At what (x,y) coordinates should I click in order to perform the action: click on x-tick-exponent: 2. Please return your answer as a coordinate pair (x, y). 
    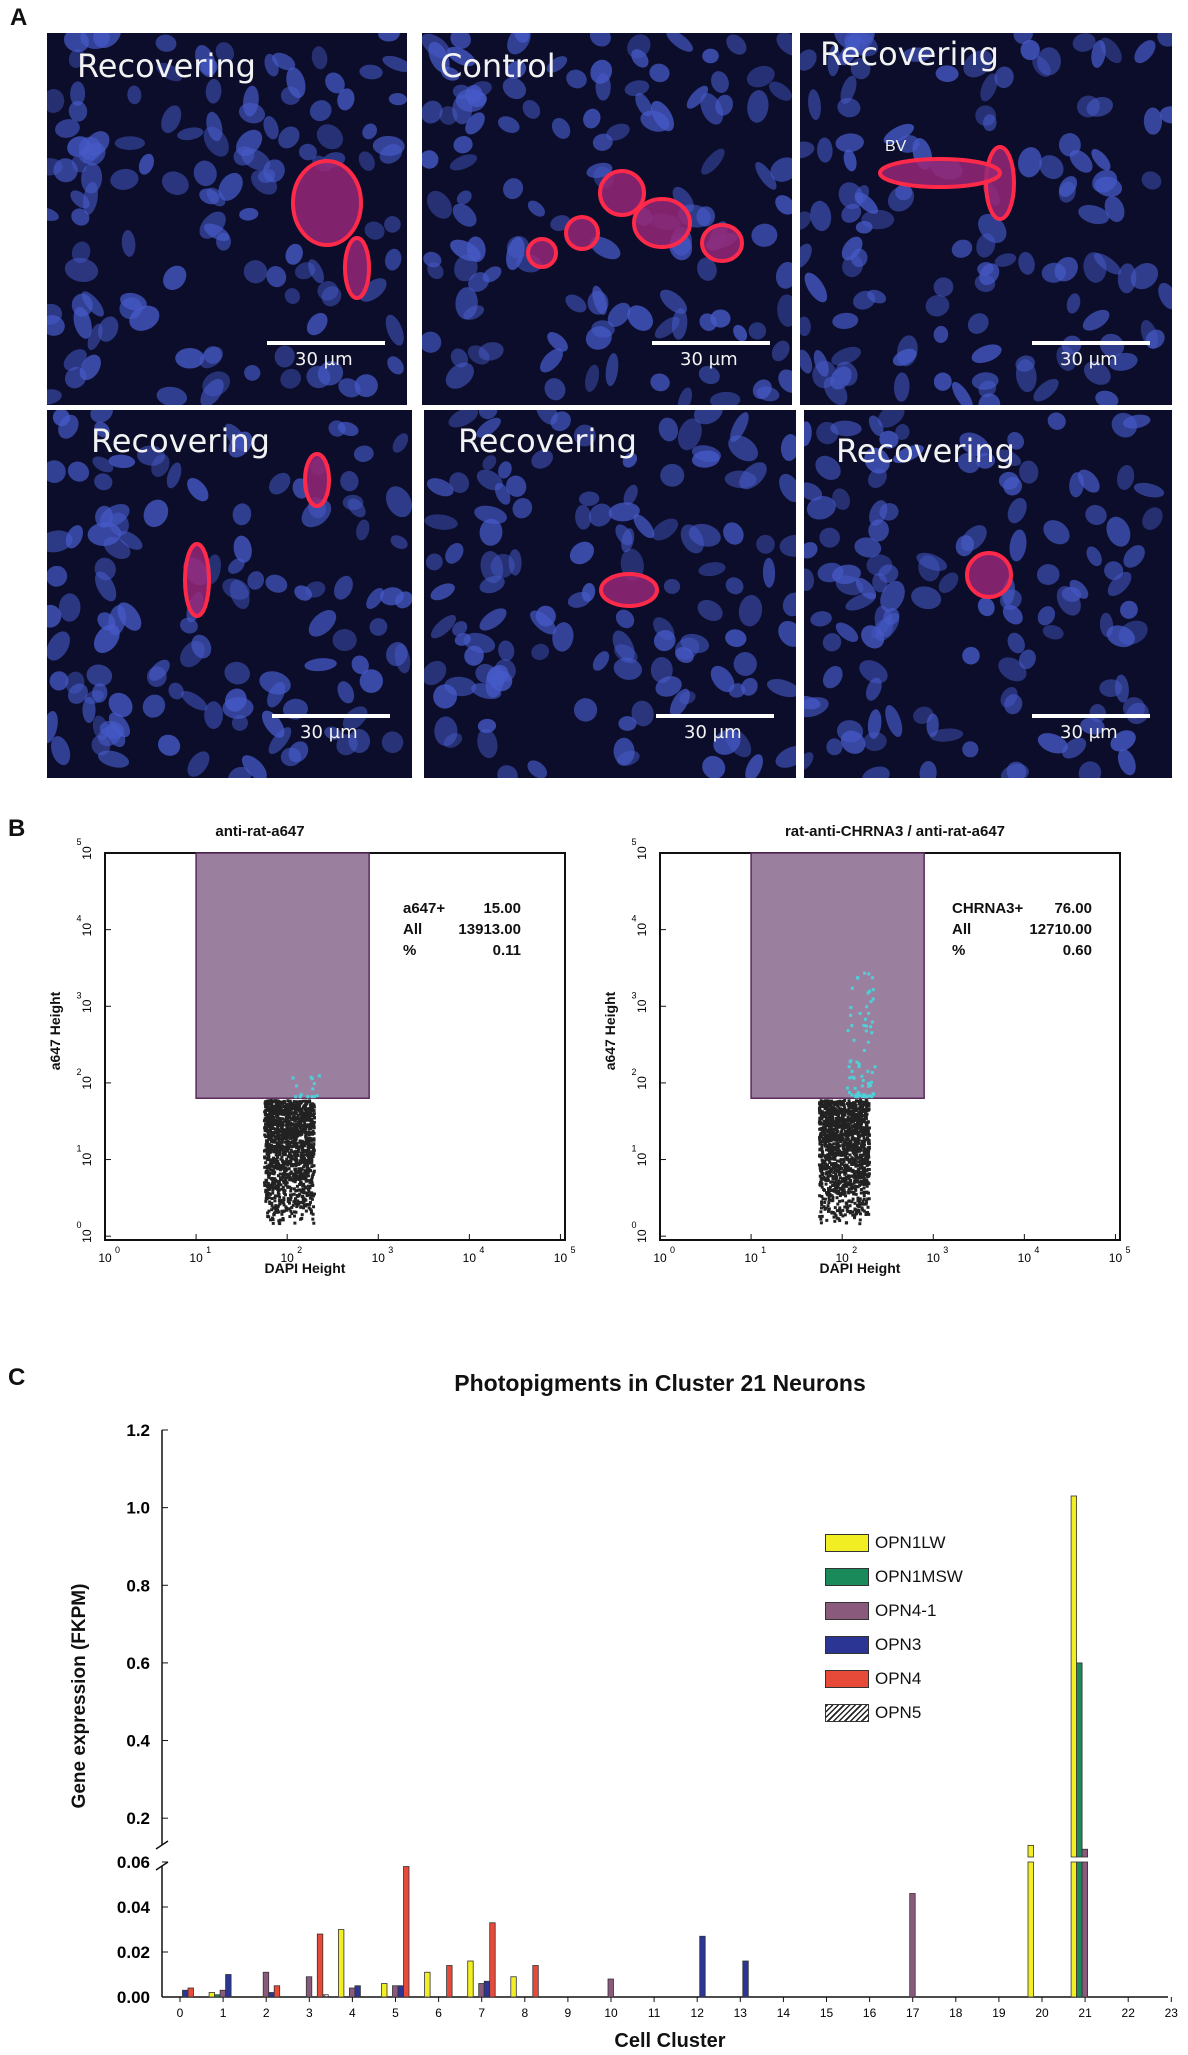
    Looking at the image, I should click on (854, 1250).